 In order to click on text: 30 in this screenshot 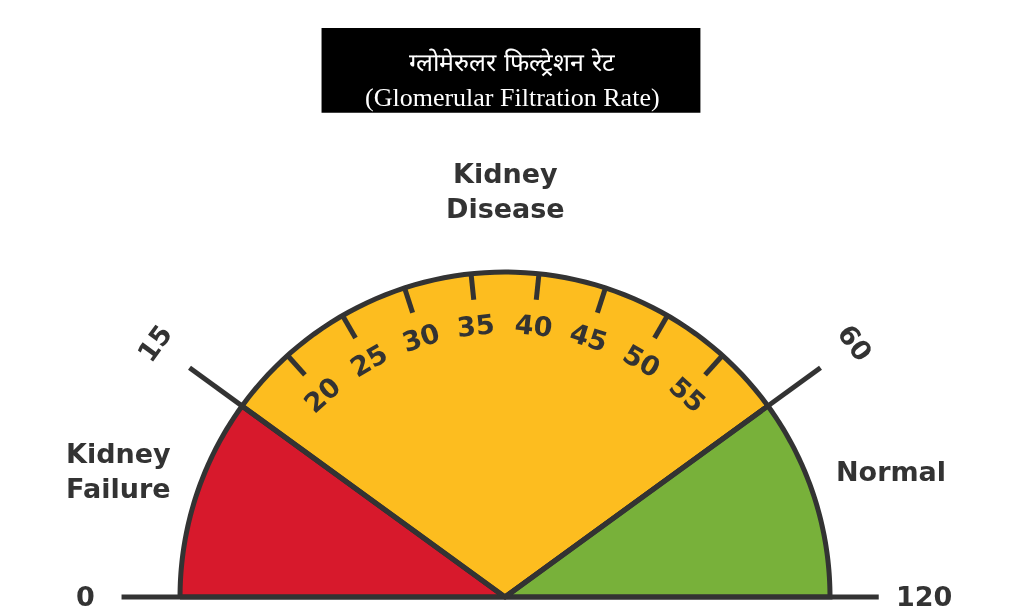, I will do `click(421, 337)`.